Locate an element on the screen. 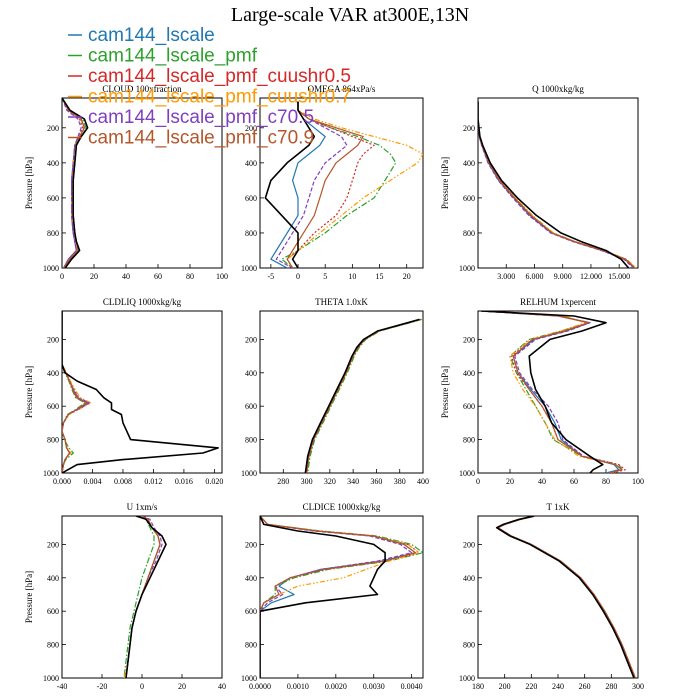  x-tick-label: 0.0000 is located at coordinates (260, 686).